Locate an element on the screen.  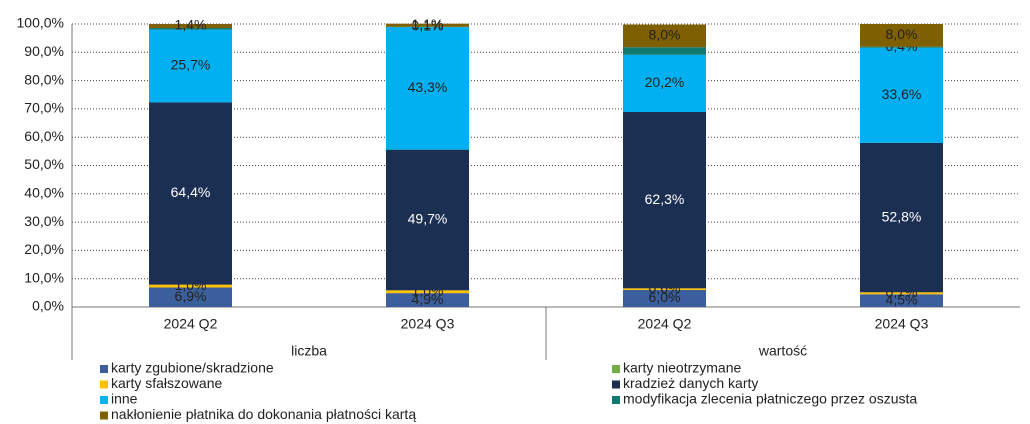
group-label: wartość is located at coordinates (782, 351).